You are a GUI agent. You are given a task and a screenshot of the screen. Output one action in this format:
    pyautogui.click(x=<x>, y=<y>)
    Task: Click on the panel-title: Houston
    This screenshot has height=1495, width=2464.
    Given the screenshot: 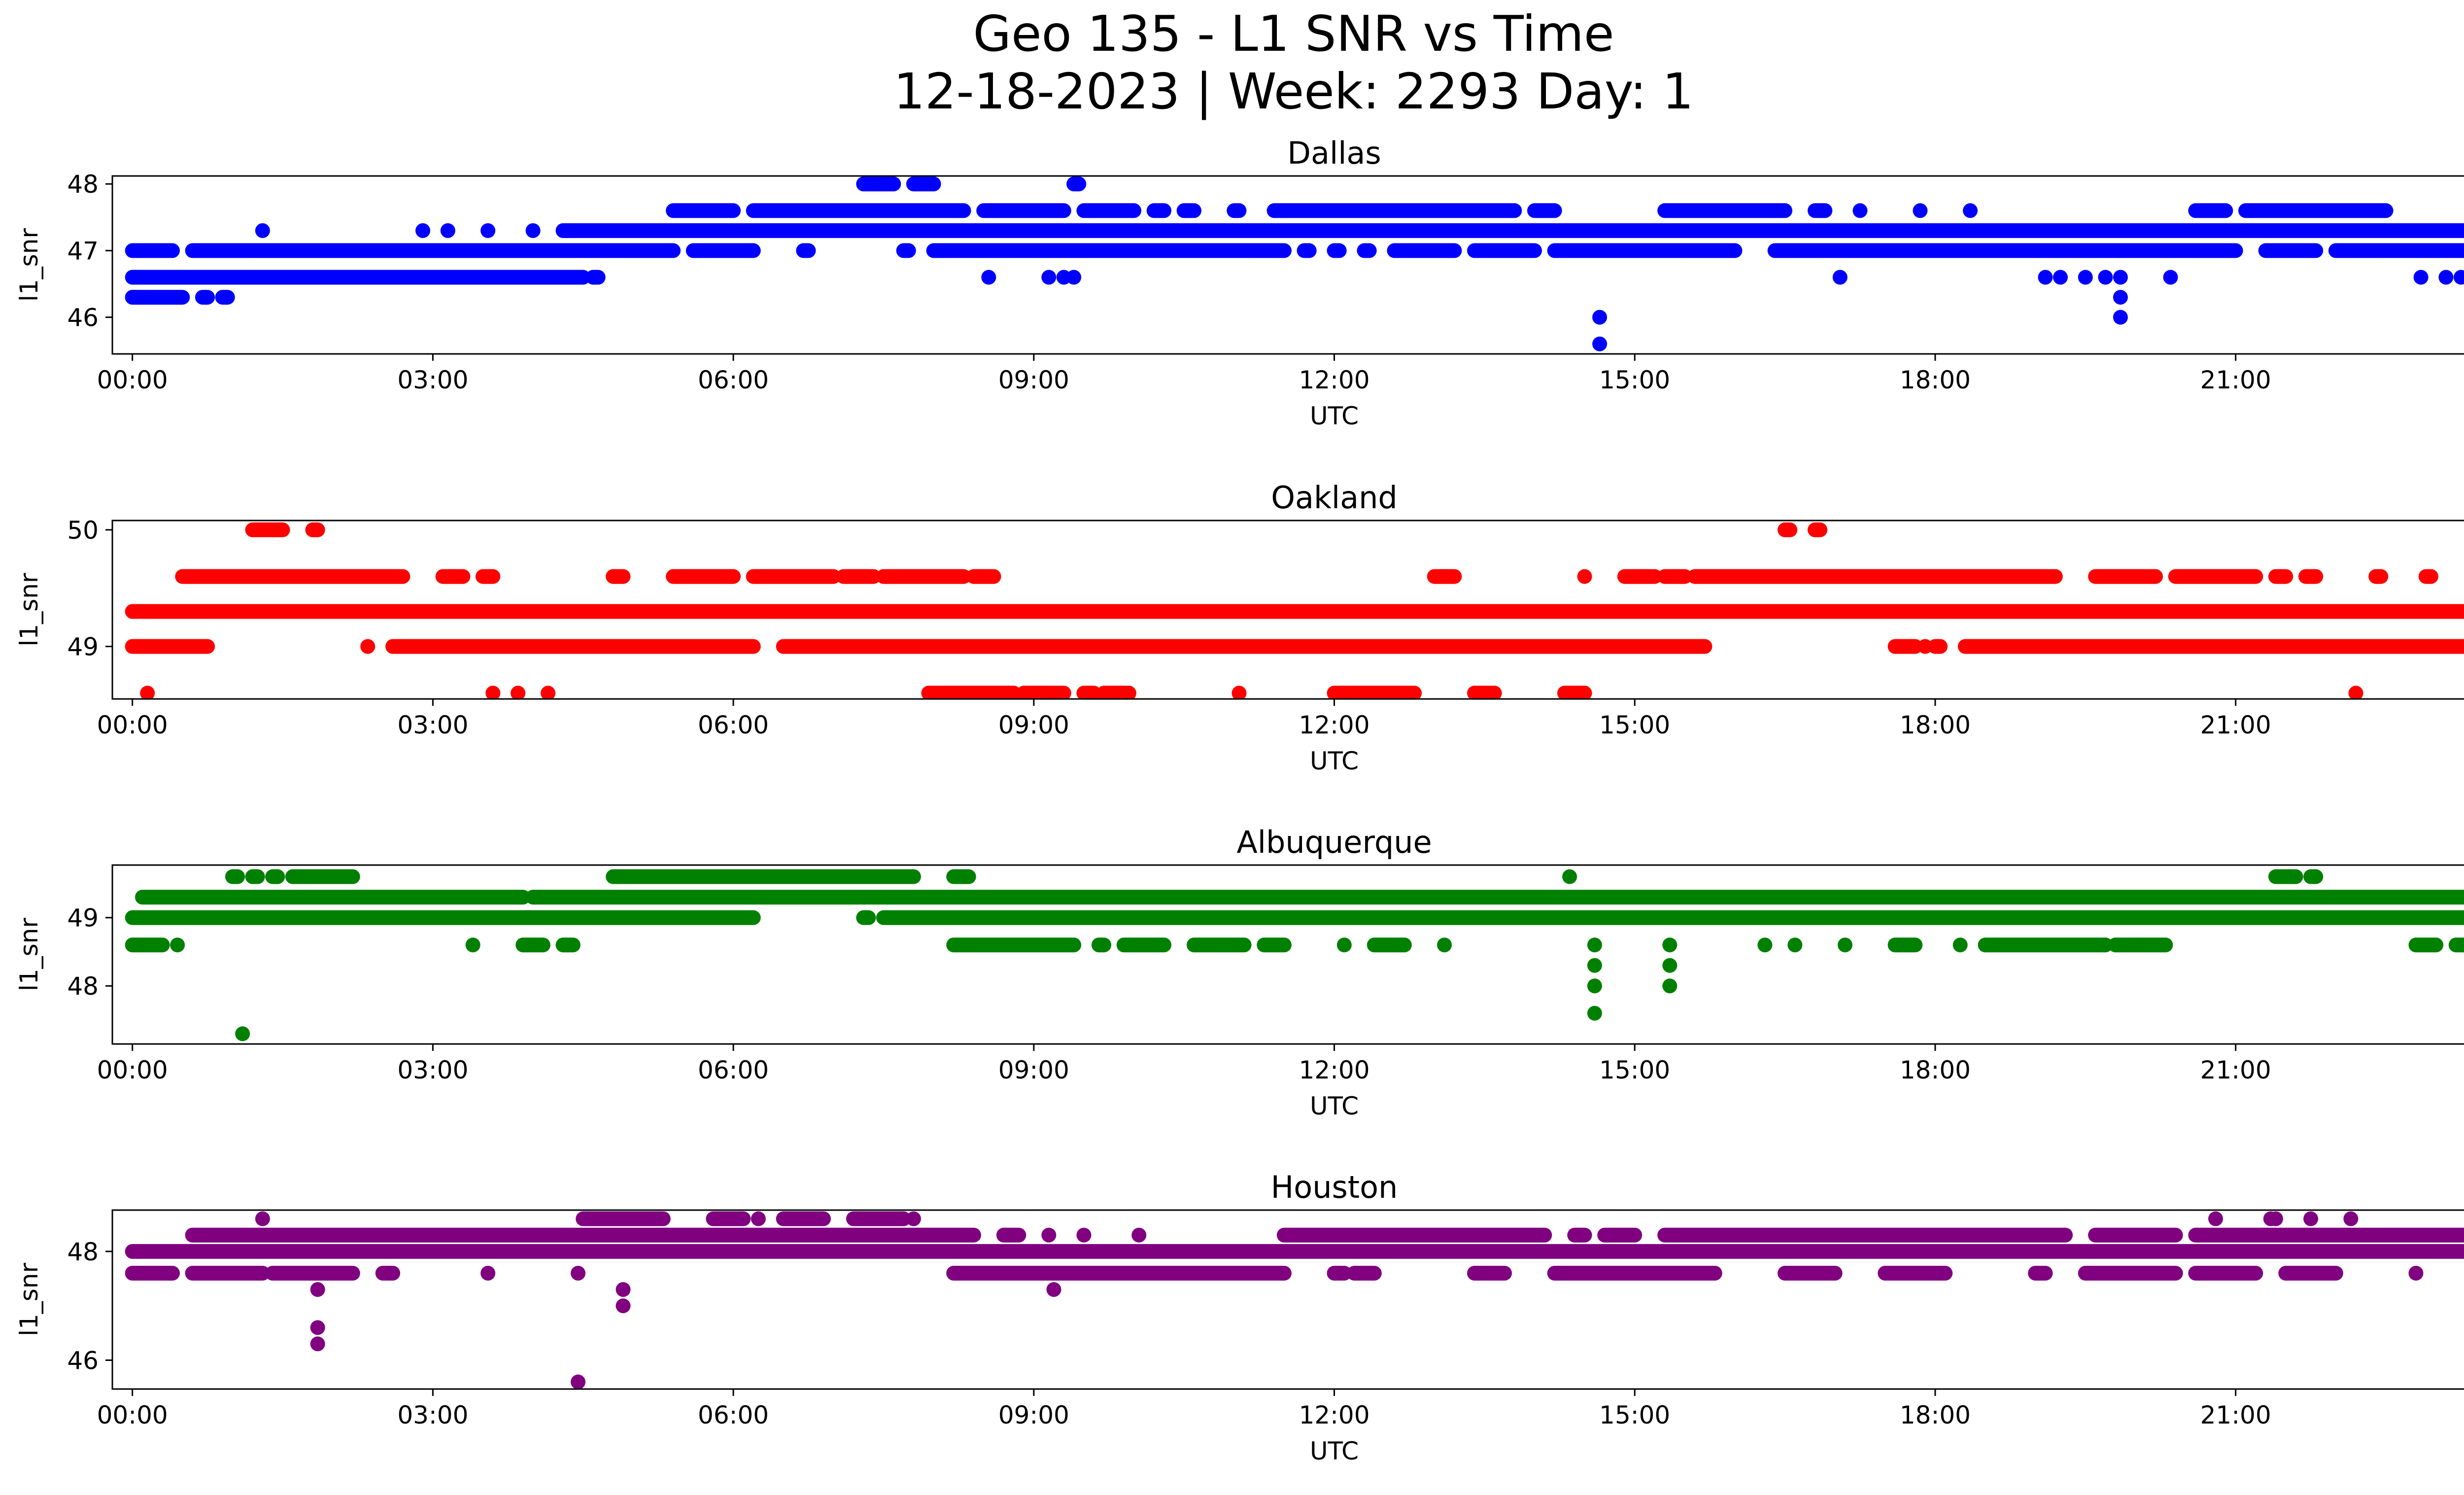 What is the action you would take?
    pyautogui.click(x=1334, y=1187)
    